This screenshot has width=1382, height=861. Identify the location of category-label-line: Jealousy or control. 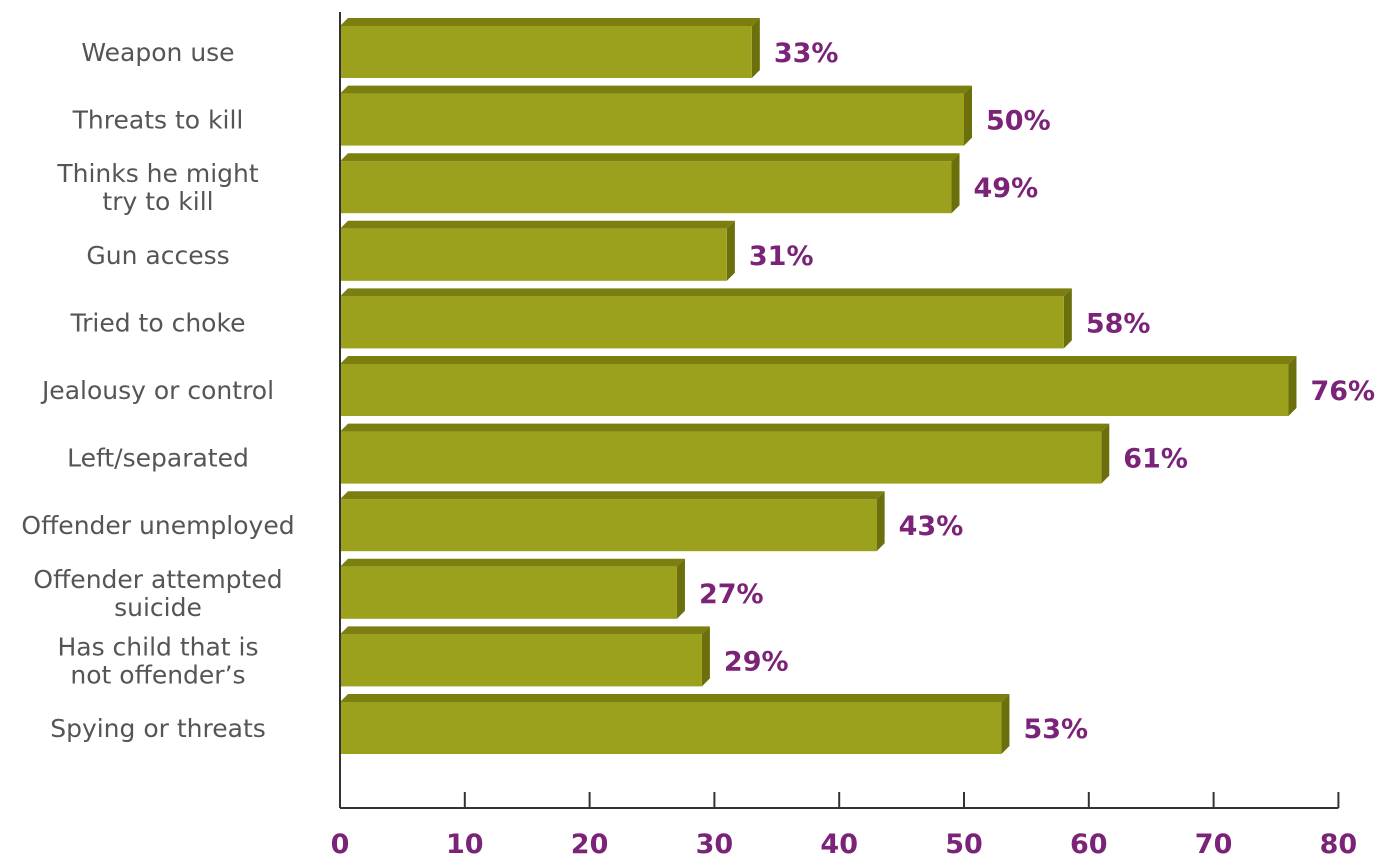
(157, 390).